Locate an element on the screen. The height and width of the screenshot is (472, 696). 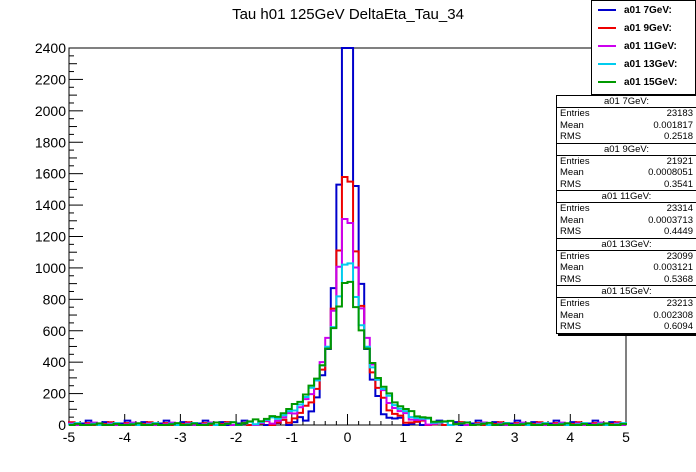
y-tick-label: 400 is located at coordinates (55, 362).